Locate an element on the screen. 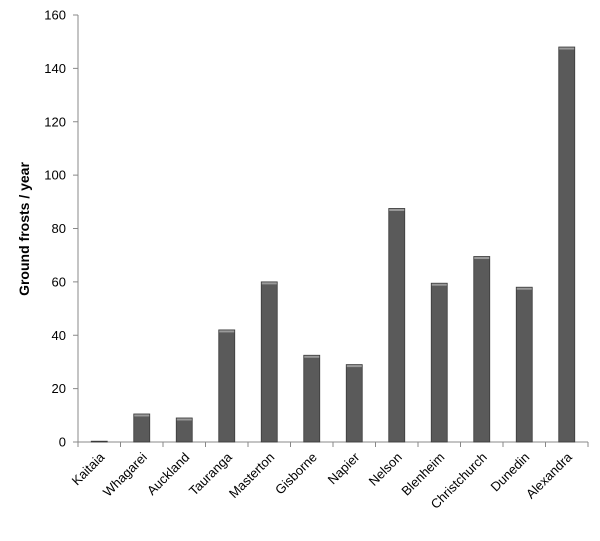 The height and width of the screenshot is (541, 600). x-tick-label: Gisborne is located at coordinates (296, 474).